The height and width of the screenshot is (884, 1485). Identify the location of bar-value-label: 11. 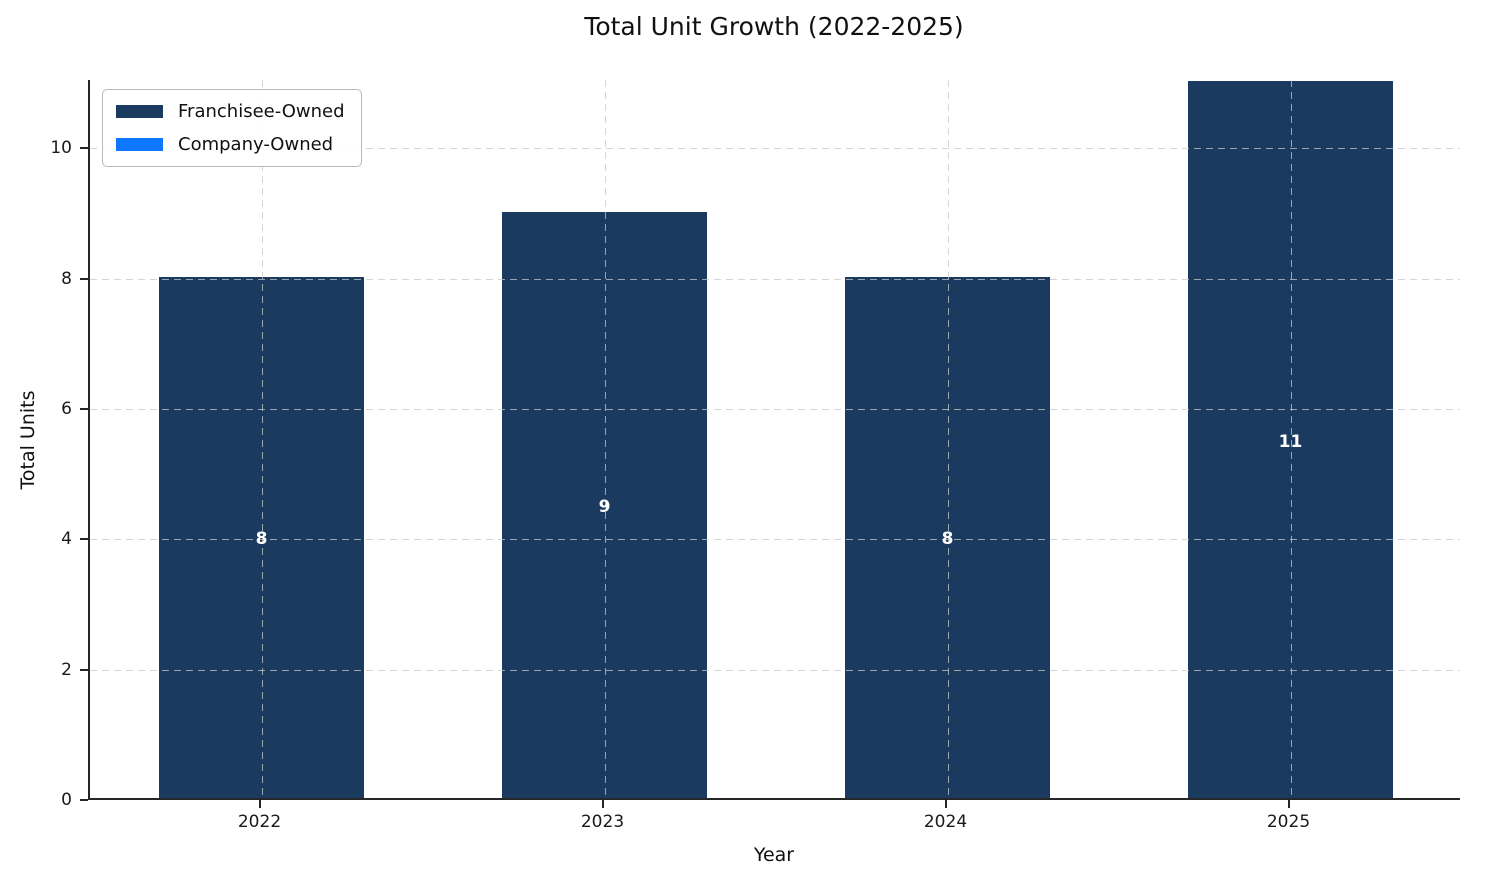
(1290, 441).